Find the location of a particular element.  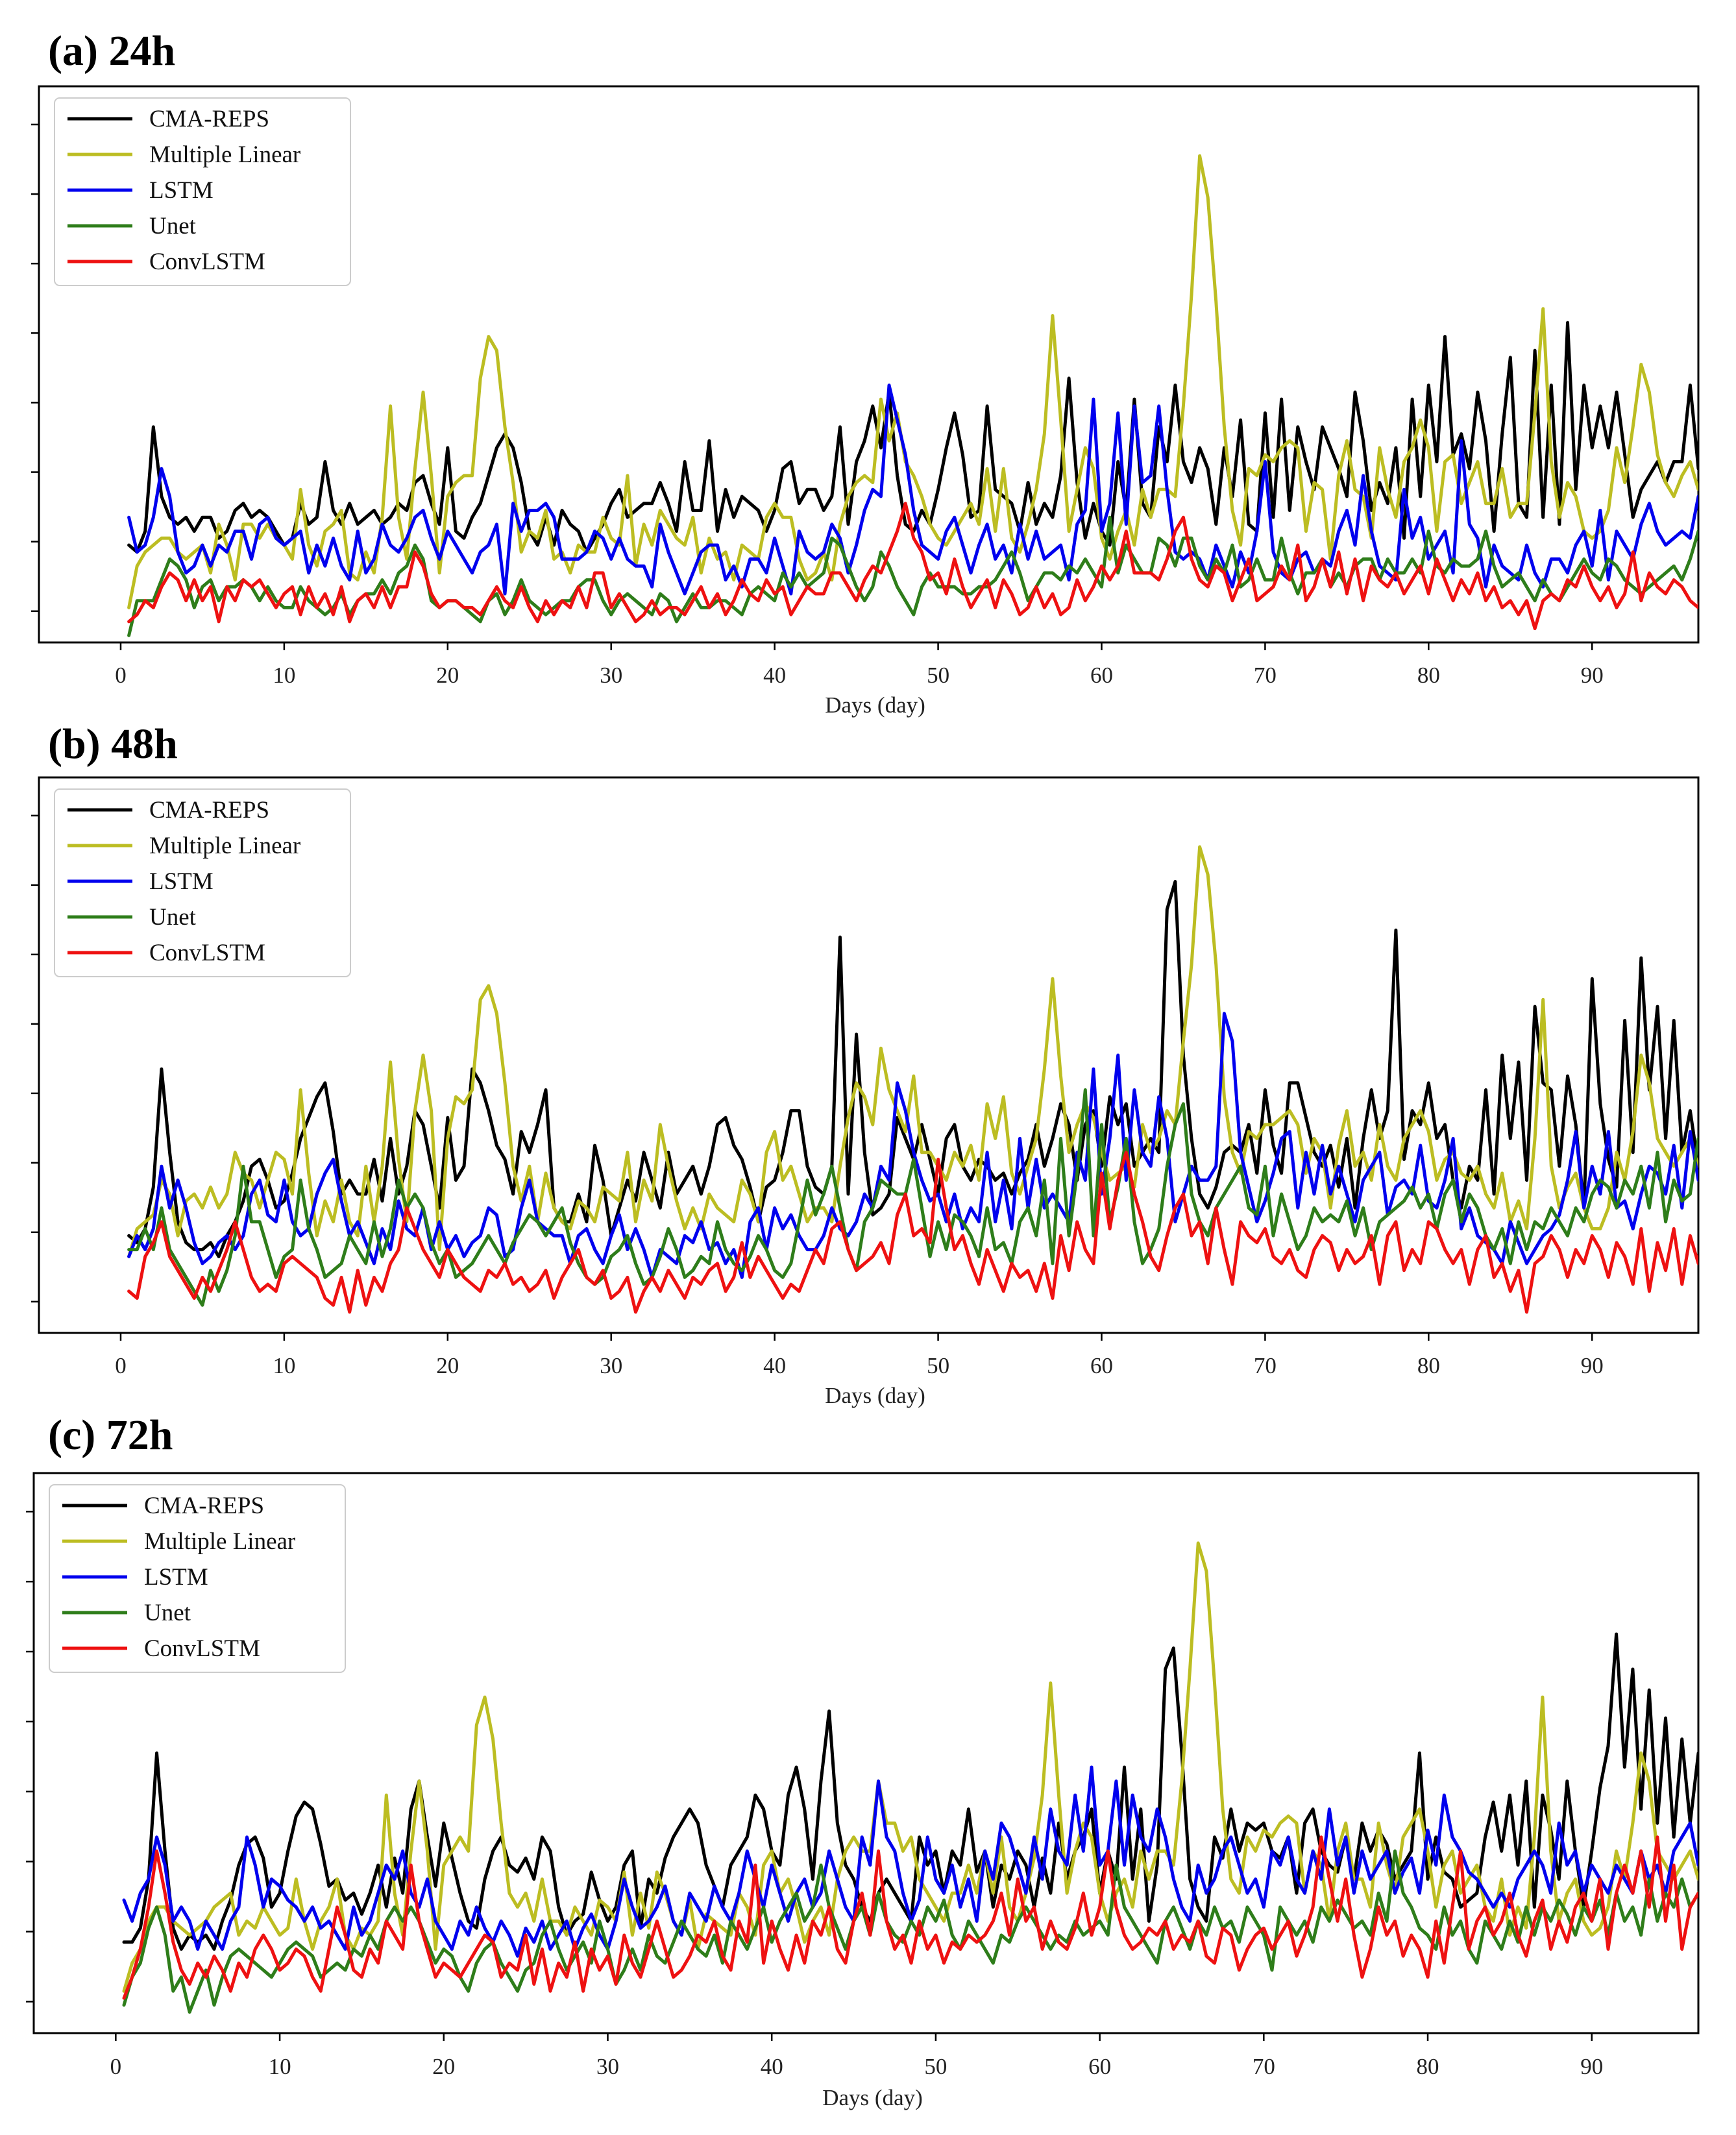

series-line-unet is located at coordinates (912, 576).